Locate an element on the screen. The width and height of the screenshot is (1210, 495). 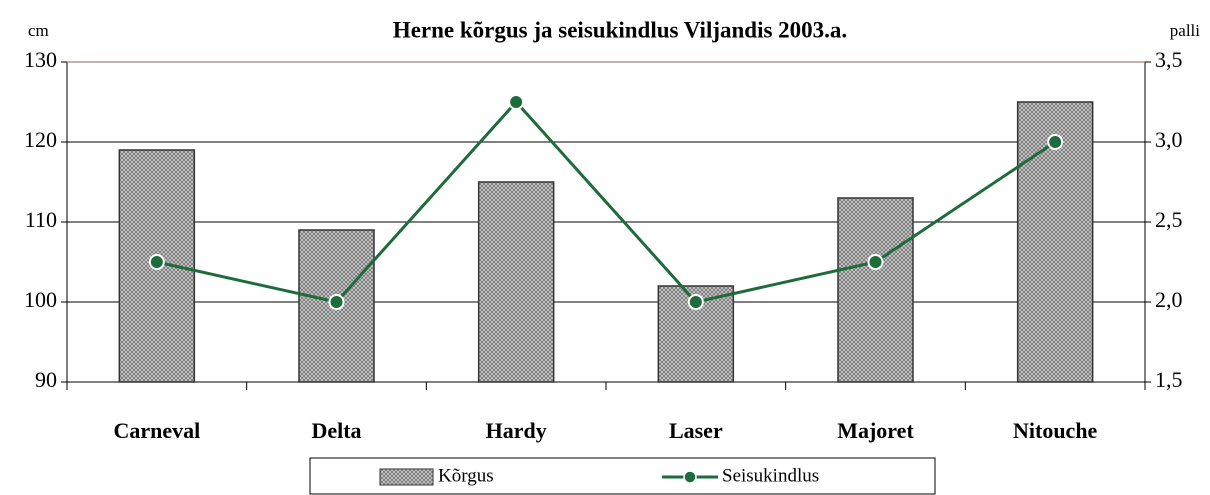
y2-tick-label: 2,0 is located at coordinates (1169, 299).